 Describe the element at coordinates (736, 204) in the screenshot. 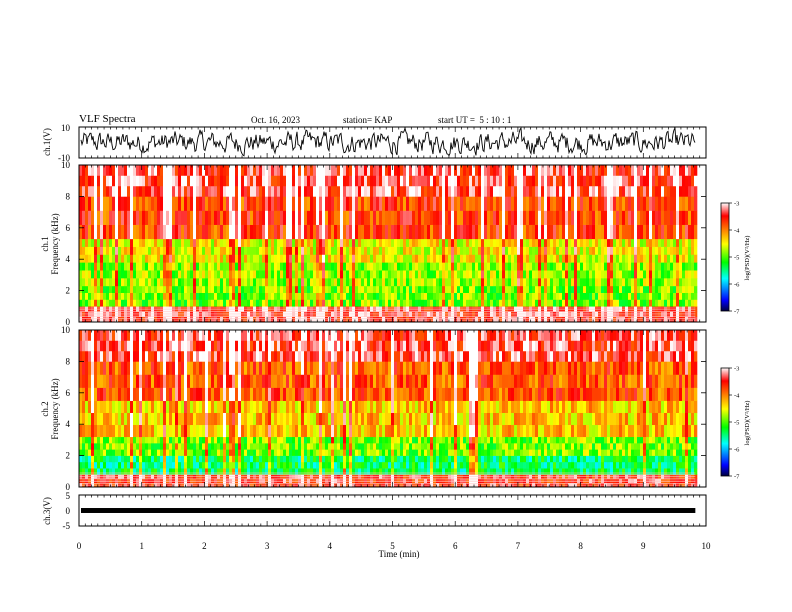

I see `colorbar-tick-label: -3` at that location.